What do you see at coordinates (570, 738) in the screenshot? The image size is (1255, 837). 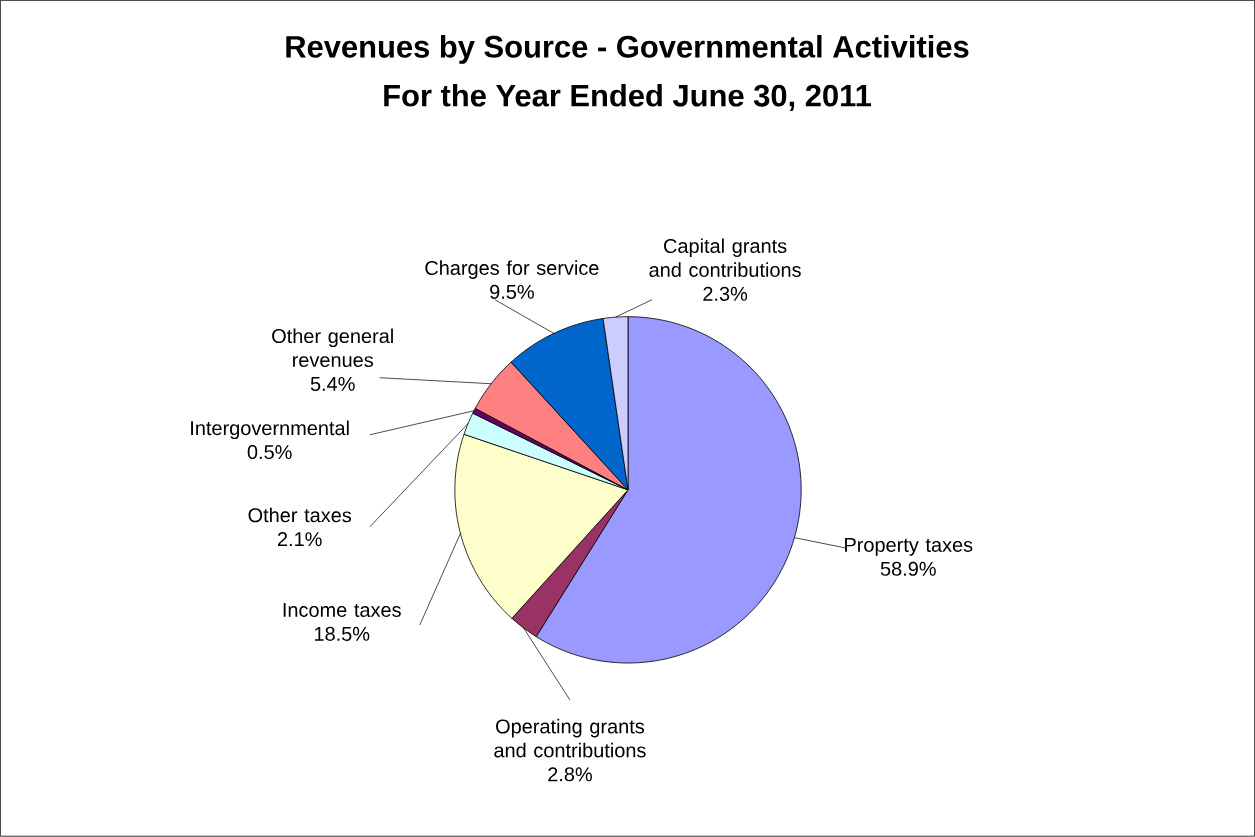 I see `slice-label: Operating grants and contributions` at bounding box center [570, 738].